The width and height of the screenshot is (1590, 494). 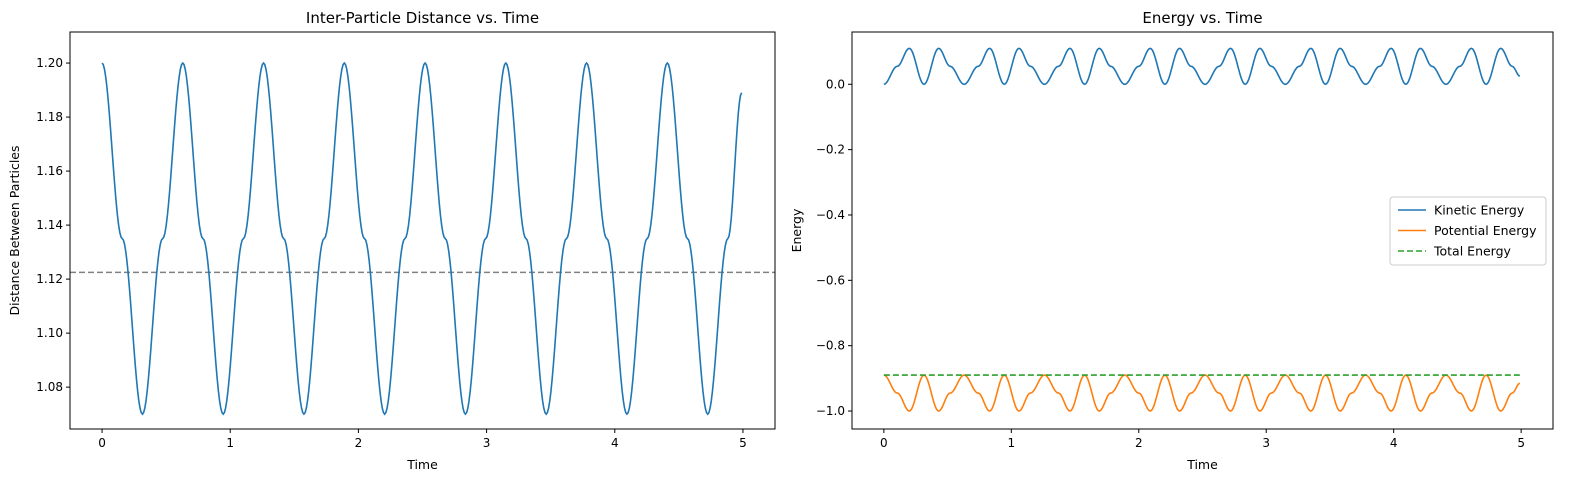 What do you see at coordinates (830, 280) in the screenshot?
I see `y-tick-label: −0.6` at bounding box center [830, 280].